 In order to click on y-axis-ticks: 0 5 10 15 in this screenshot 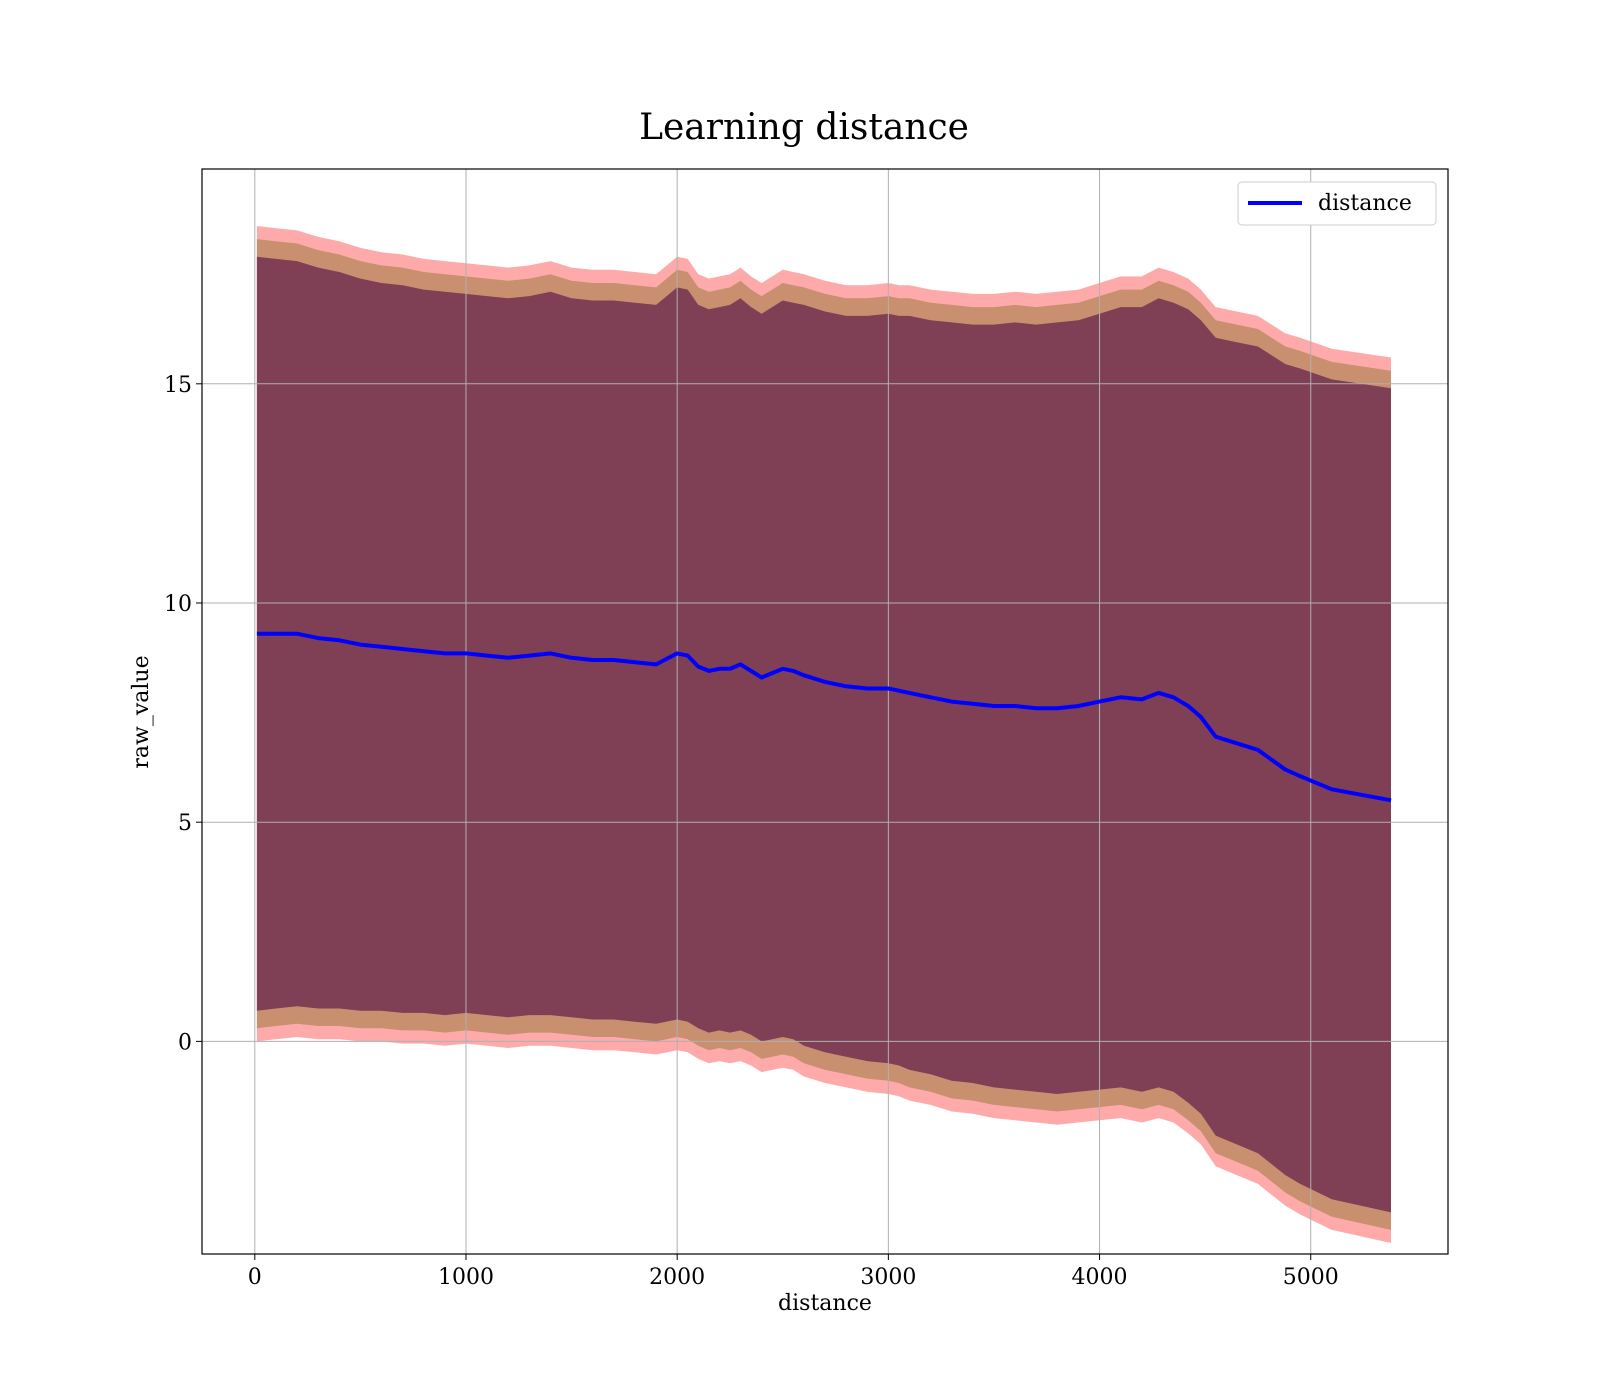, I will do `click(183, 714)`.